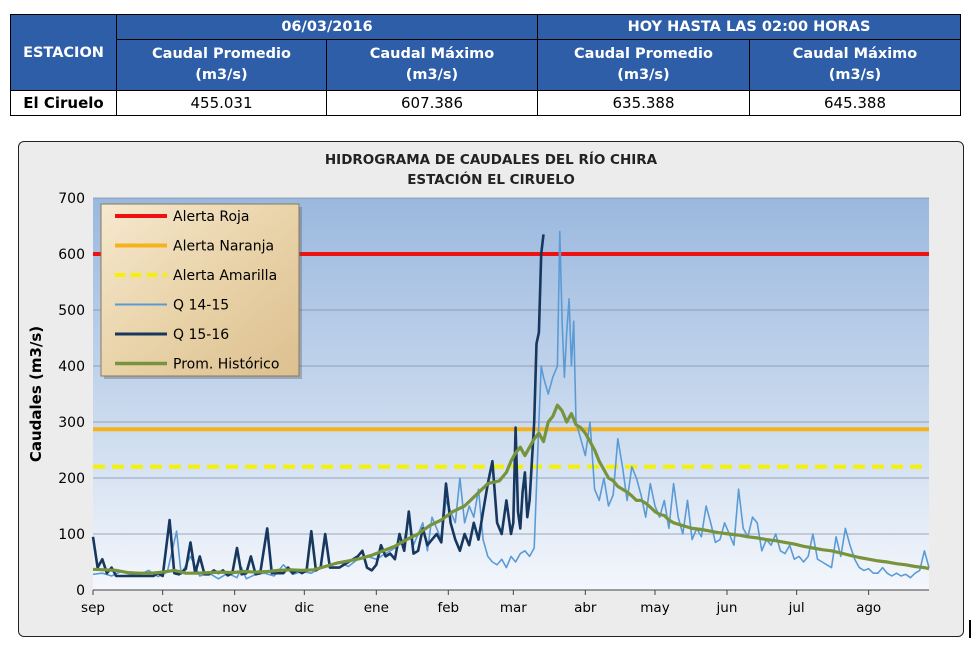  What do you see at coordinates (491, 159) in the screenshot?
I see `chart-title: HIDROGRAMA DE CAUDALES DEL RÍO CHIRA` at bounding box center [491, 159].